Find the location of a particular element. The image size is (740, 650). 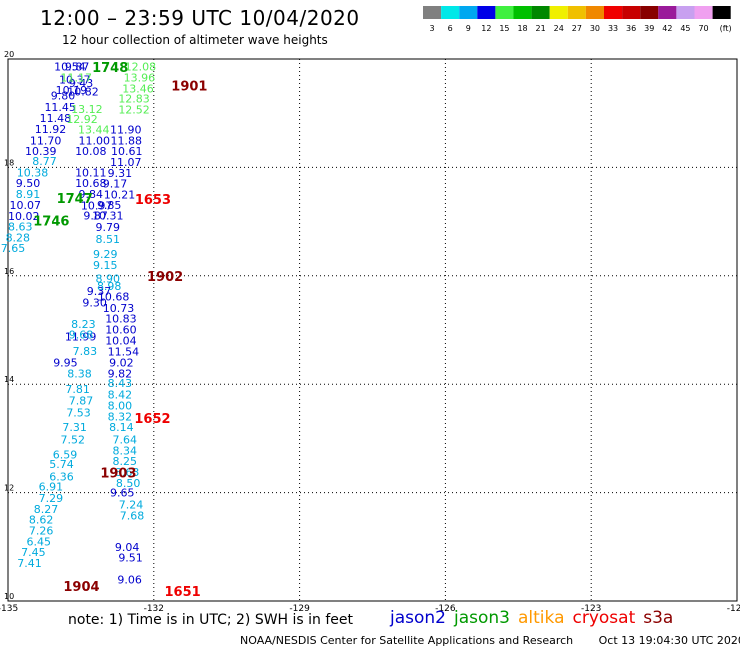

altika-wave-height-label: 8.63 is located at coordinates (127, 472).